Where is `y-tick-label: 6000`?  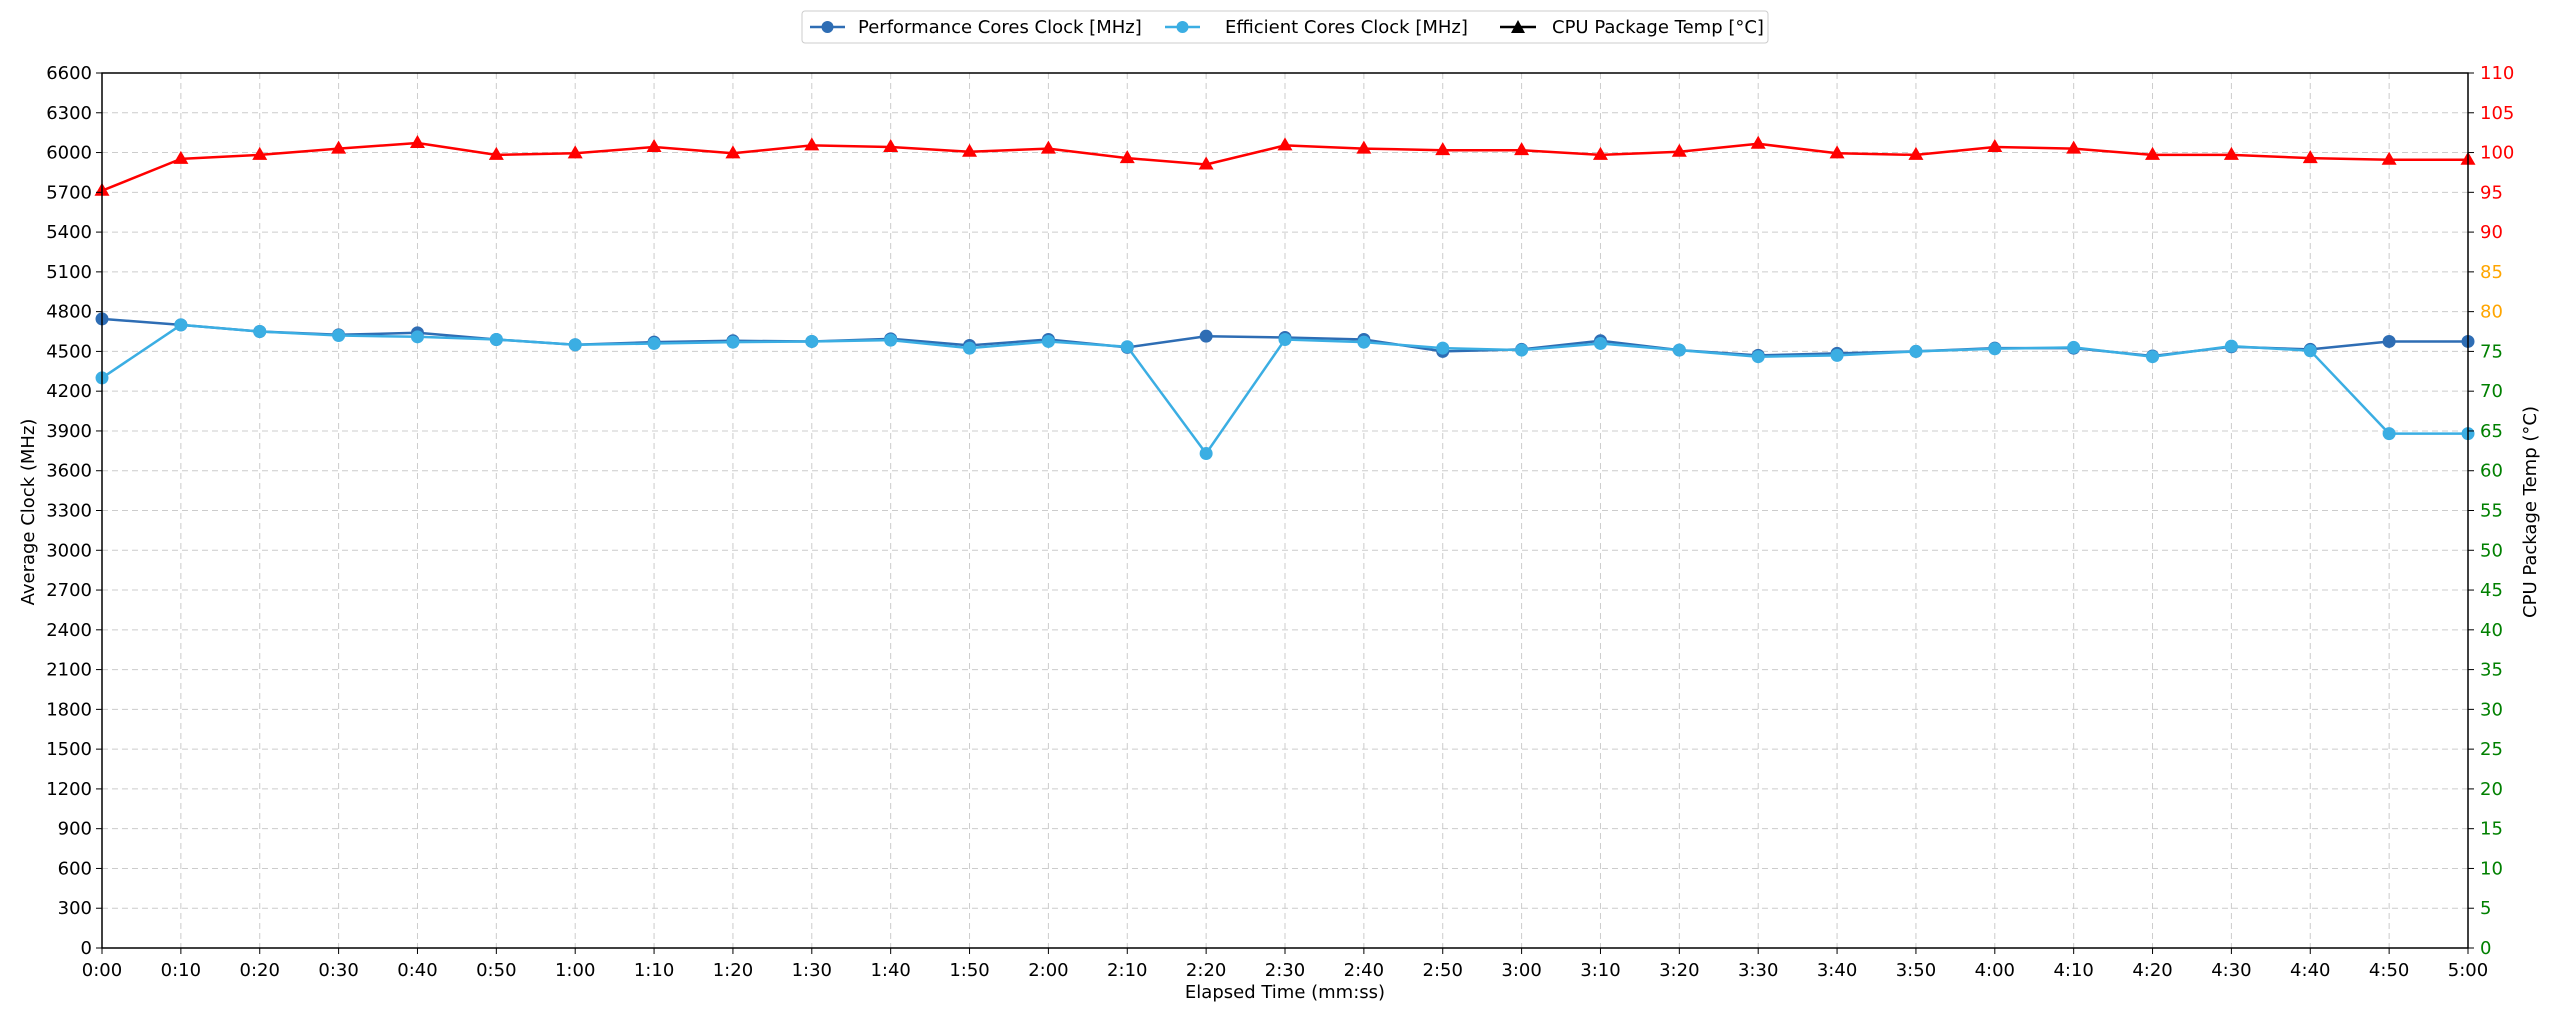
y-tick-label: 6000 is located at coordinates (69, 153).